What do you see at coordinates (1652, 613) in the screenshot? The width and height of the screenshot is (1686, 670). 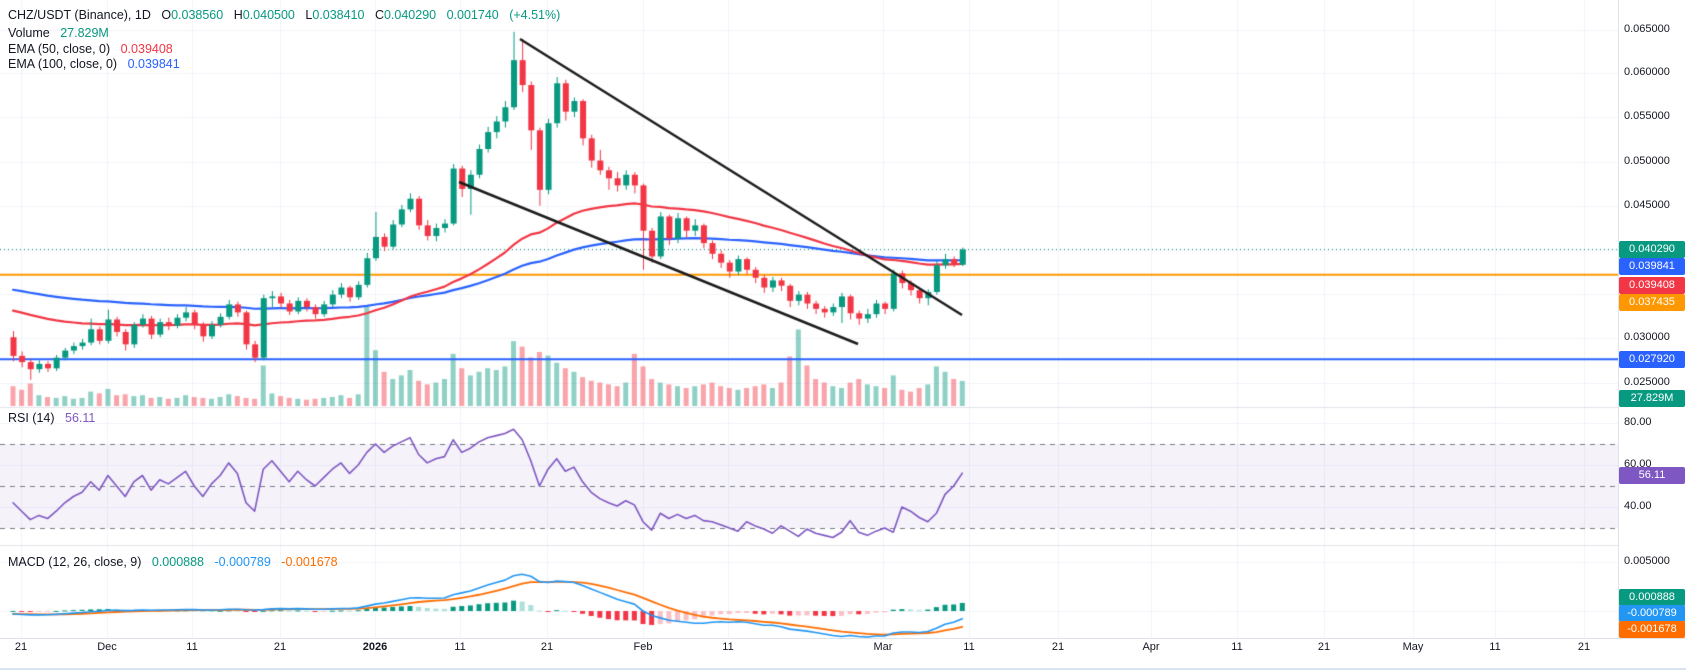 I see `macd-line-badge: -0.000789` at bounding box center [1652, 613].